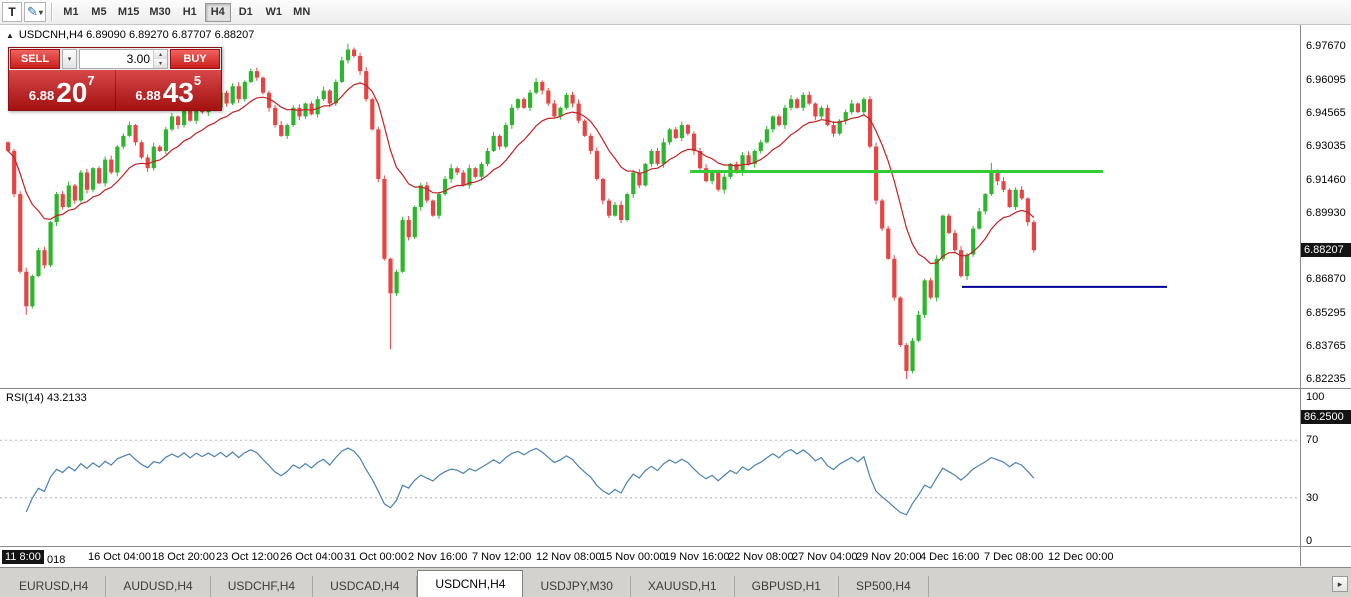  Describe the element at coordinates (51, 12) in the screenshot. I see `toolbar-separator` at that location.